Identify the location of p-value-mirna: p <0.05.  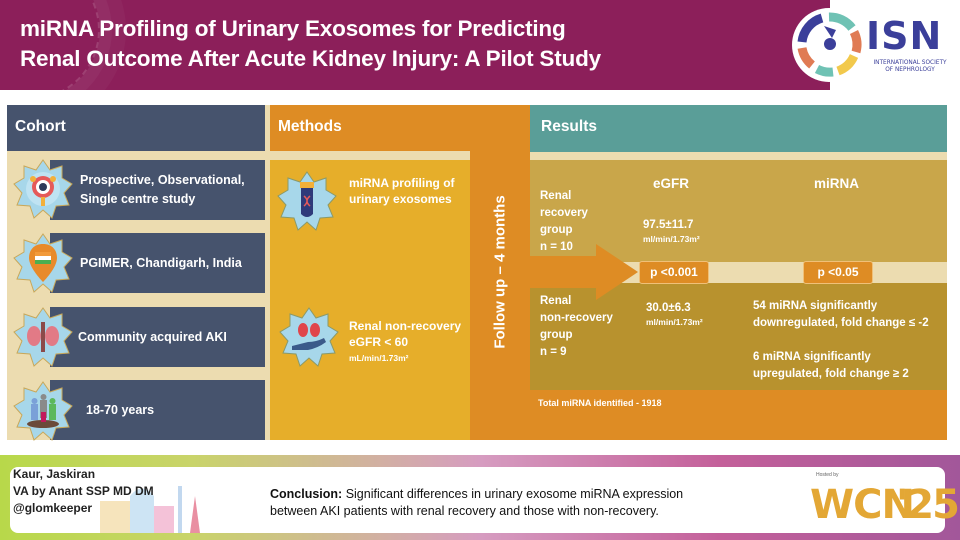
(838, 272).